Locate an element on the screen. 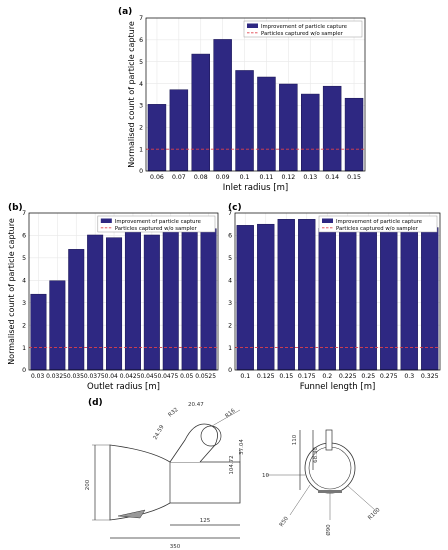  dimension-label: 10 is located at coordinates (265, 476).